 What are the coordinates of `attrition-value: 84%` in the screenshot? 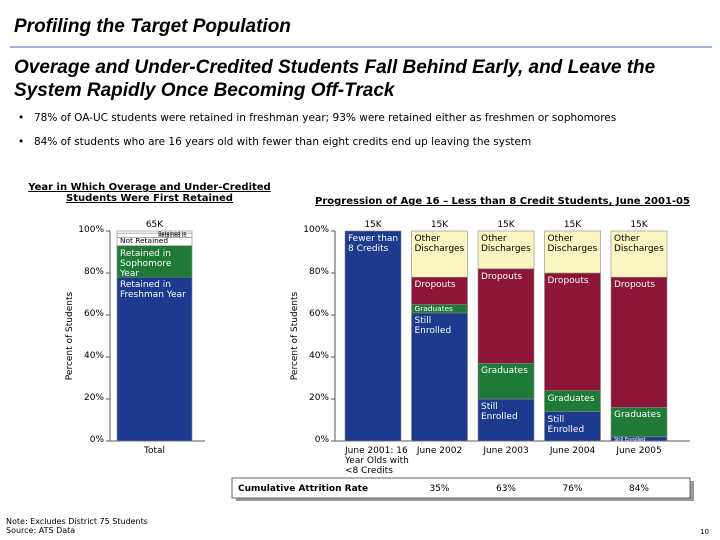 It's located at (638, 489).